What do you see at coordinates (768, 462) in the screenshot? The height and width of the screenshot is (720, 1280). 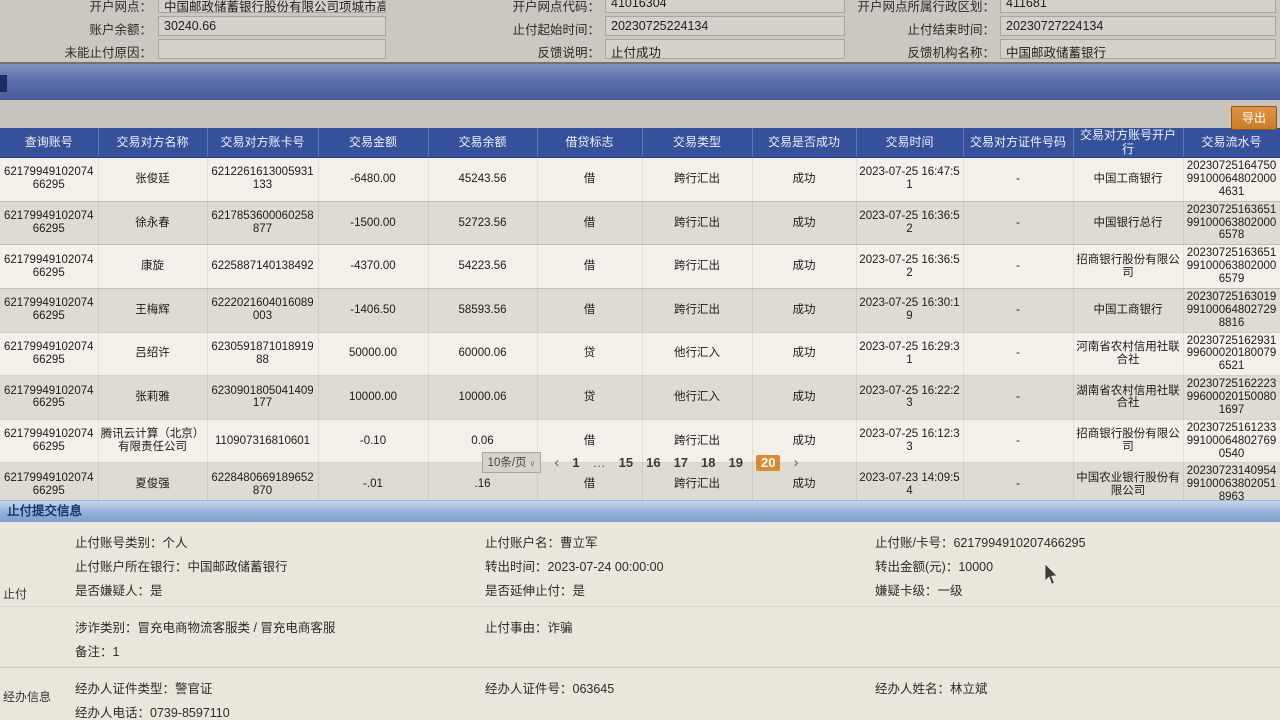 I see `page-button-20: 20` at bounding box center [768, 462].